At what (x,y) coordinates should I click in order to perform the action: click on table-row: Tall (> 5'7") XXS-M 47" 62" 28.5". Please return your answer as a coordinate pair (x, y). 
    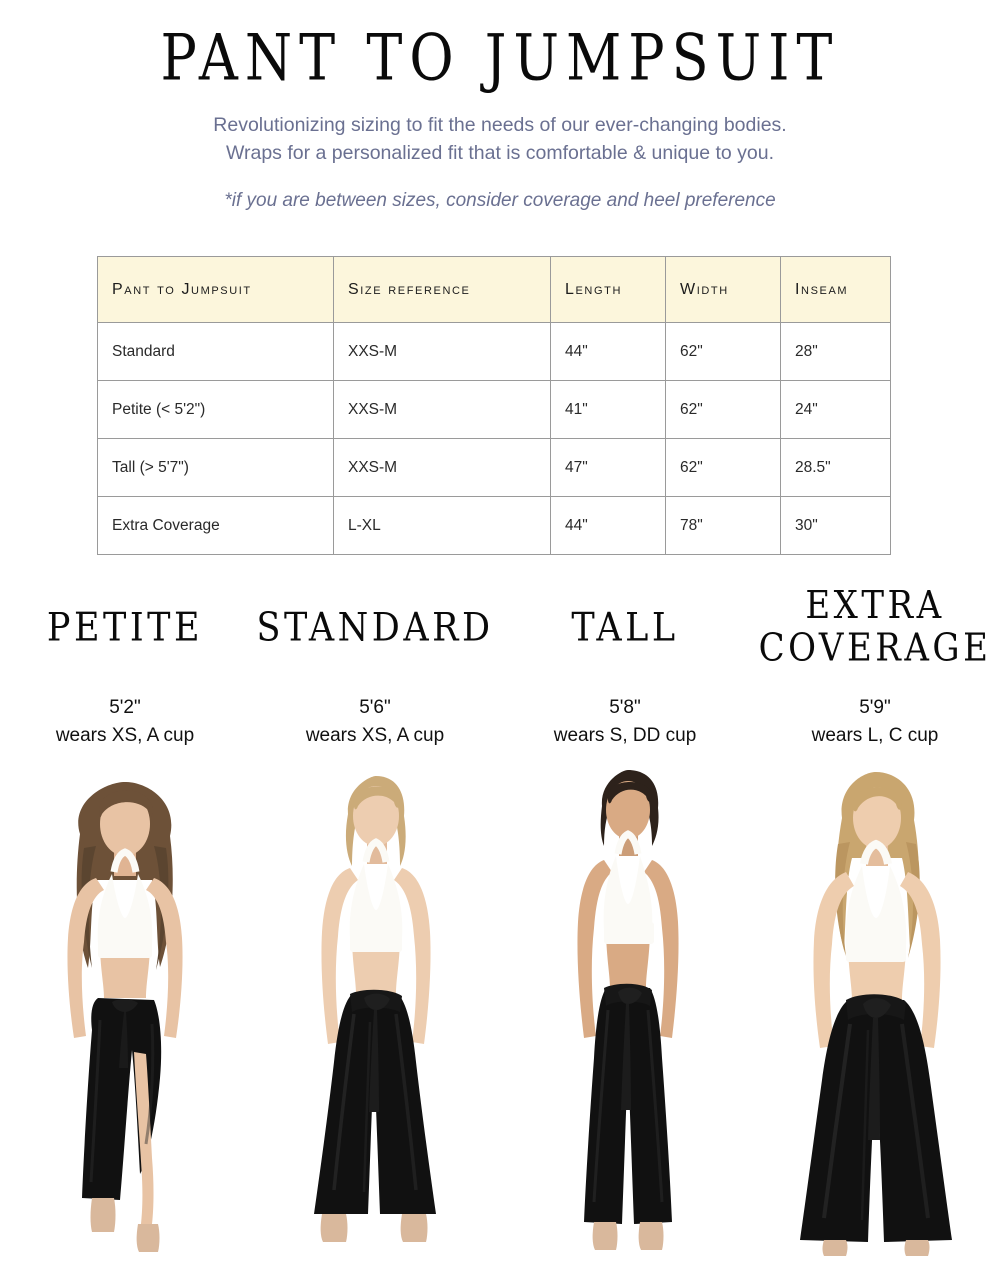
    Looking at the image, I should click on (494, 467).